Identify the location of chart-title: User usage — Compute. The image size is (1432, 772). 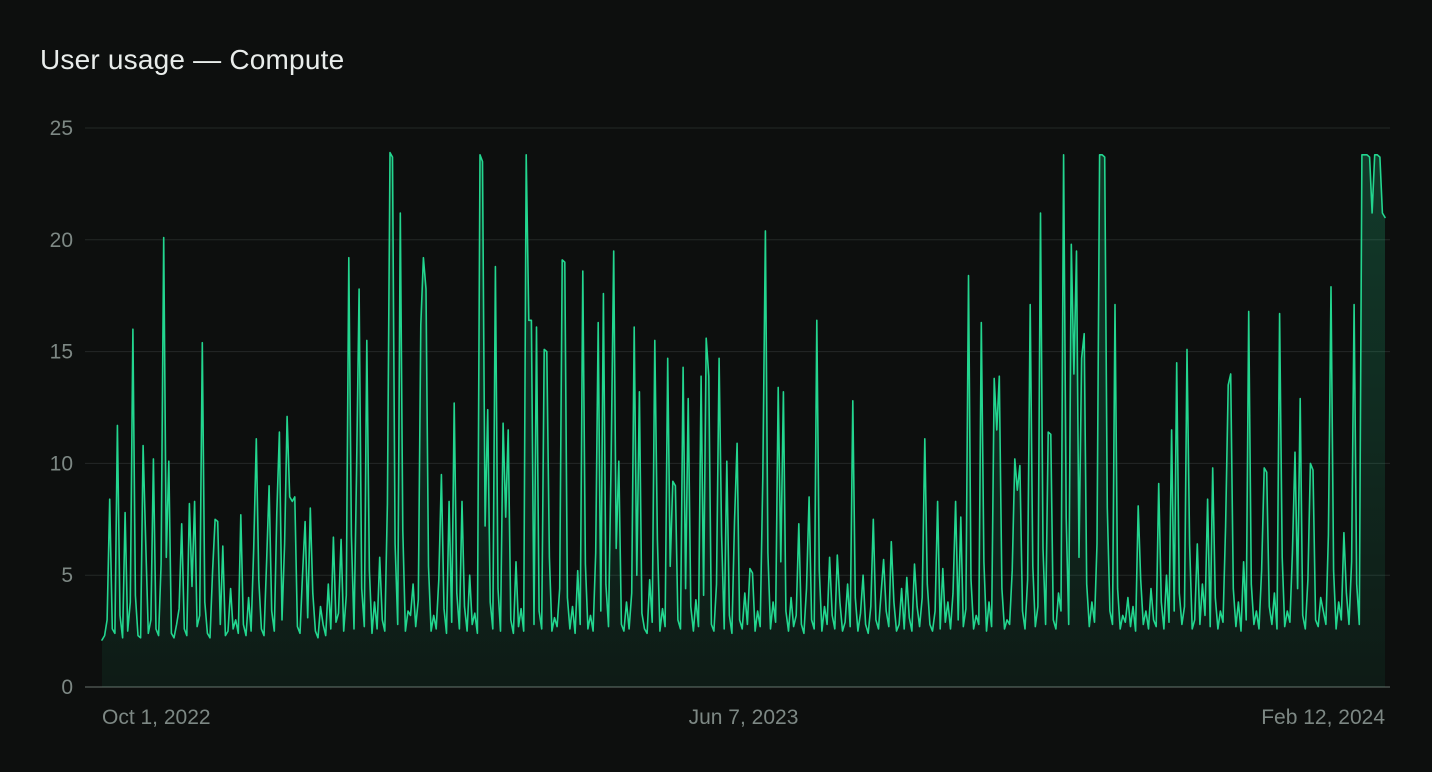
(192, 59).